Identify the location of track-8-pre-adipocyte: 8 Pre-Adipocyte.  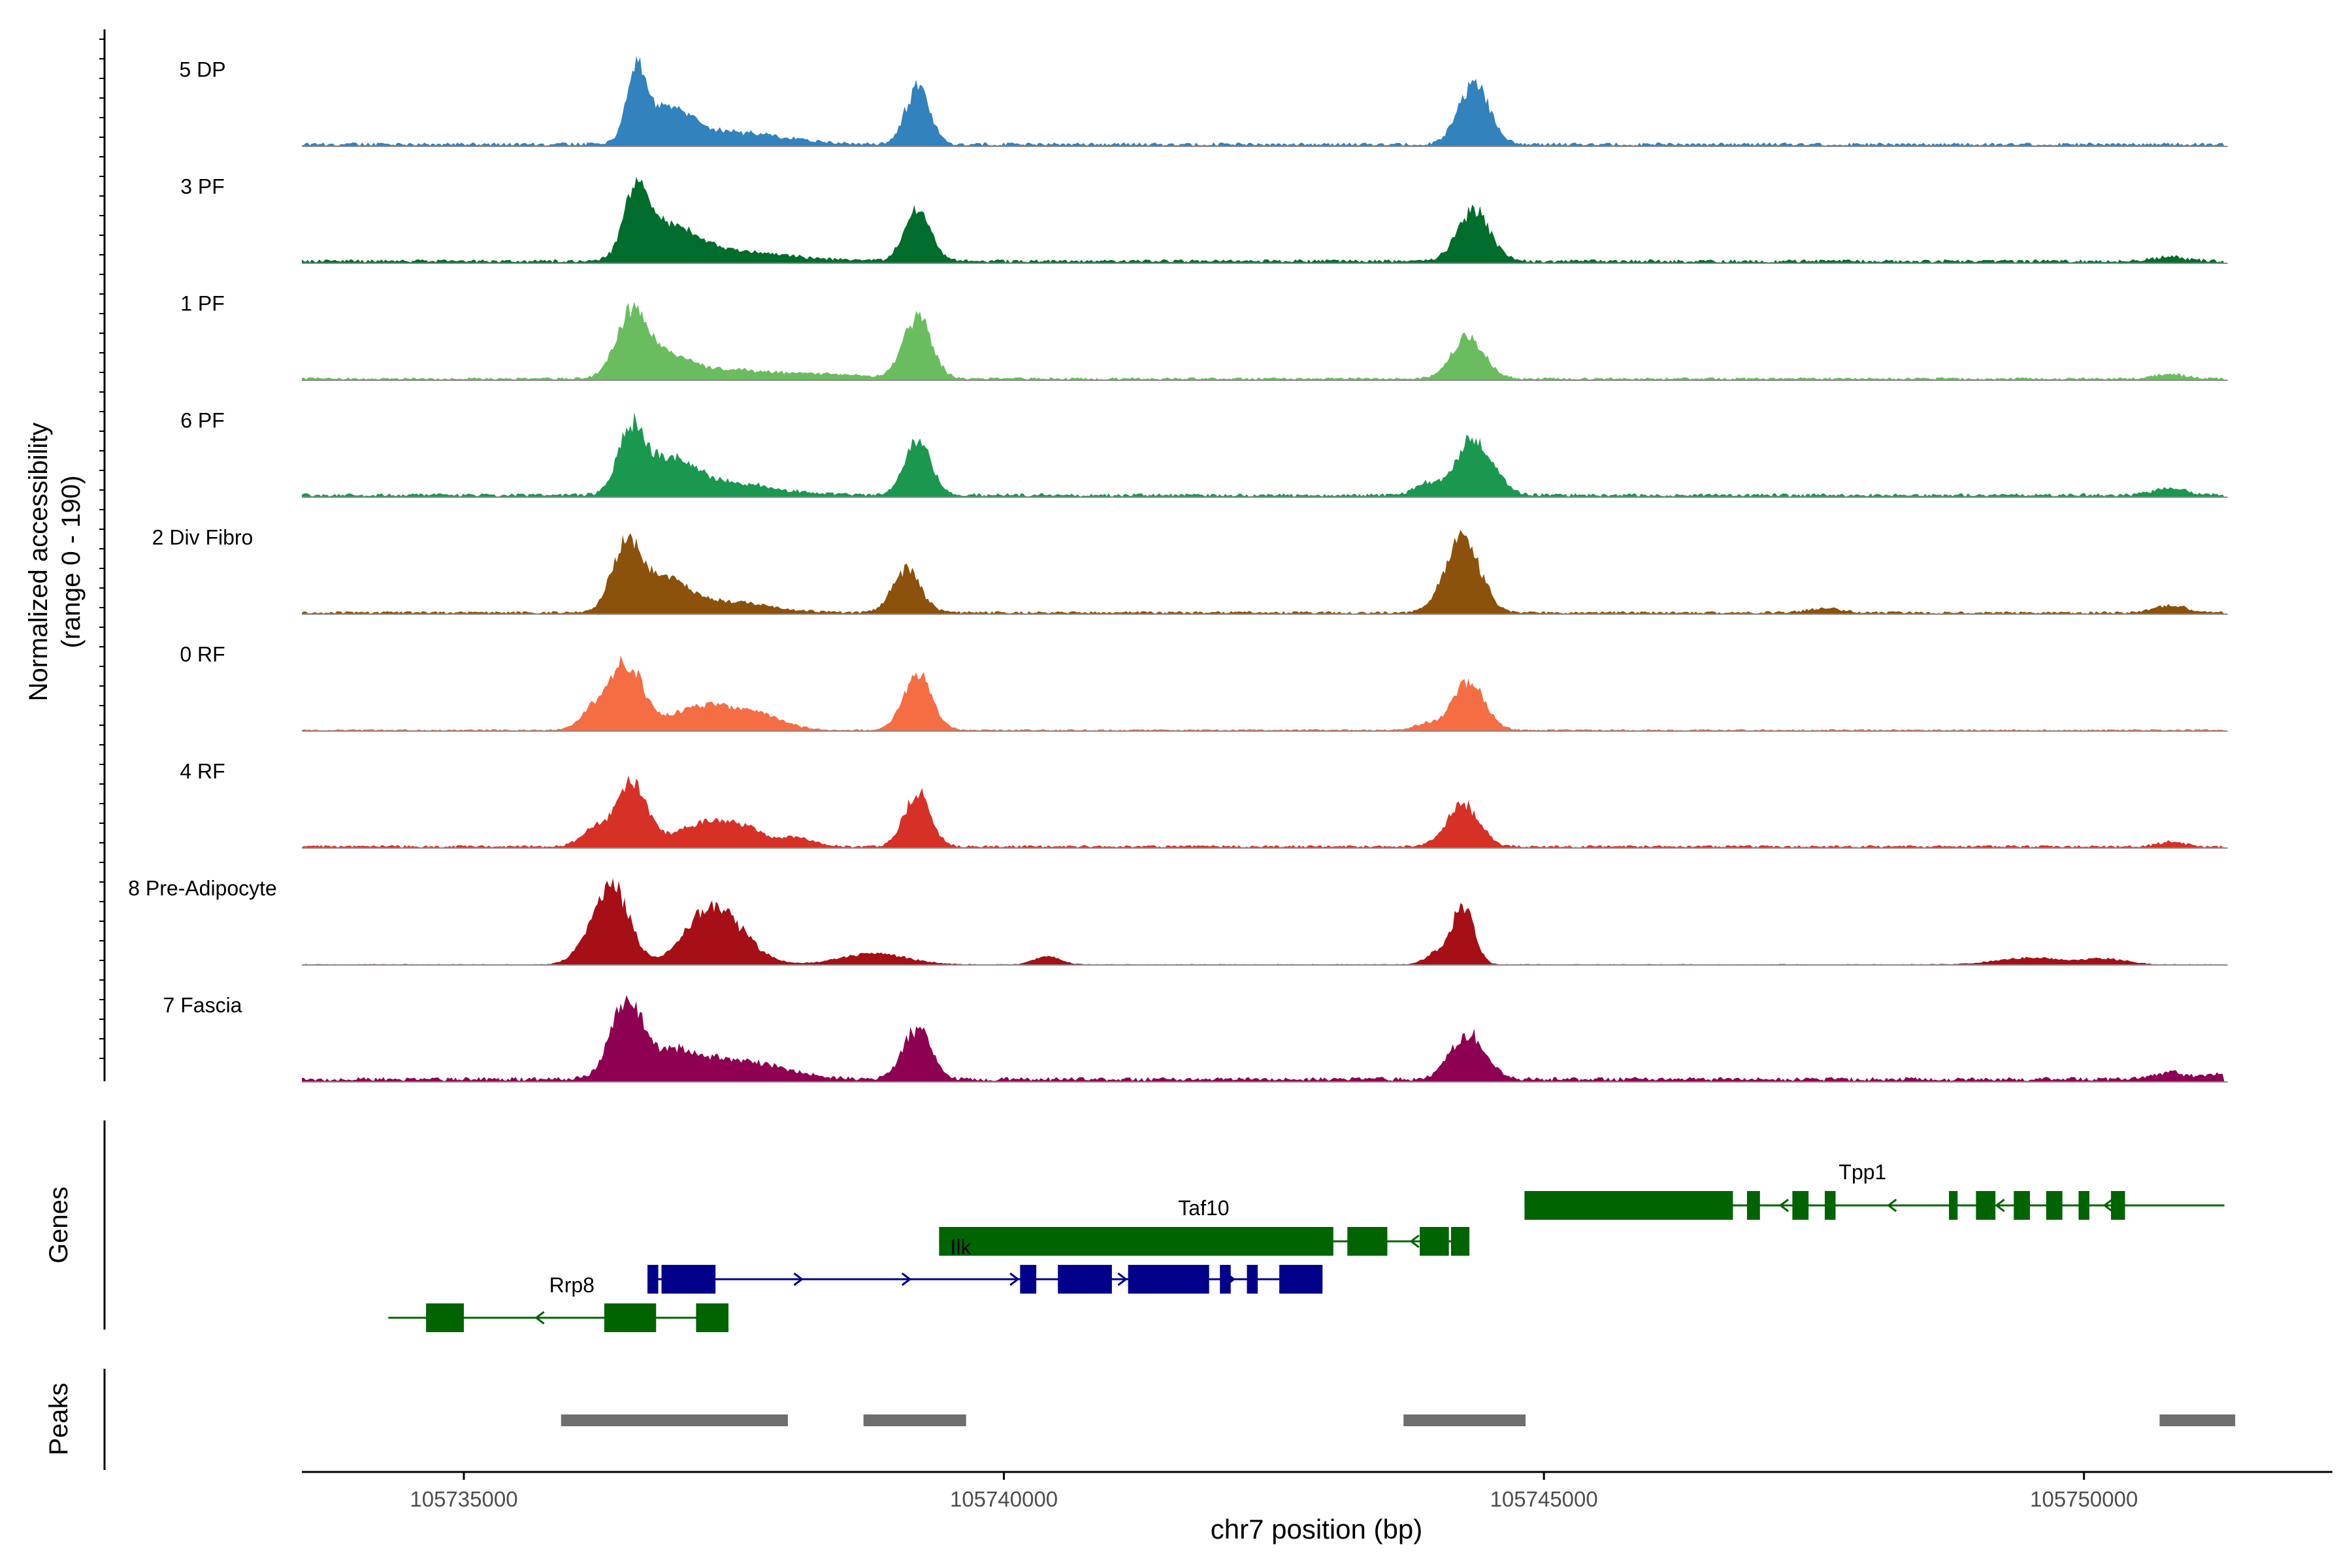
(1178, 921).